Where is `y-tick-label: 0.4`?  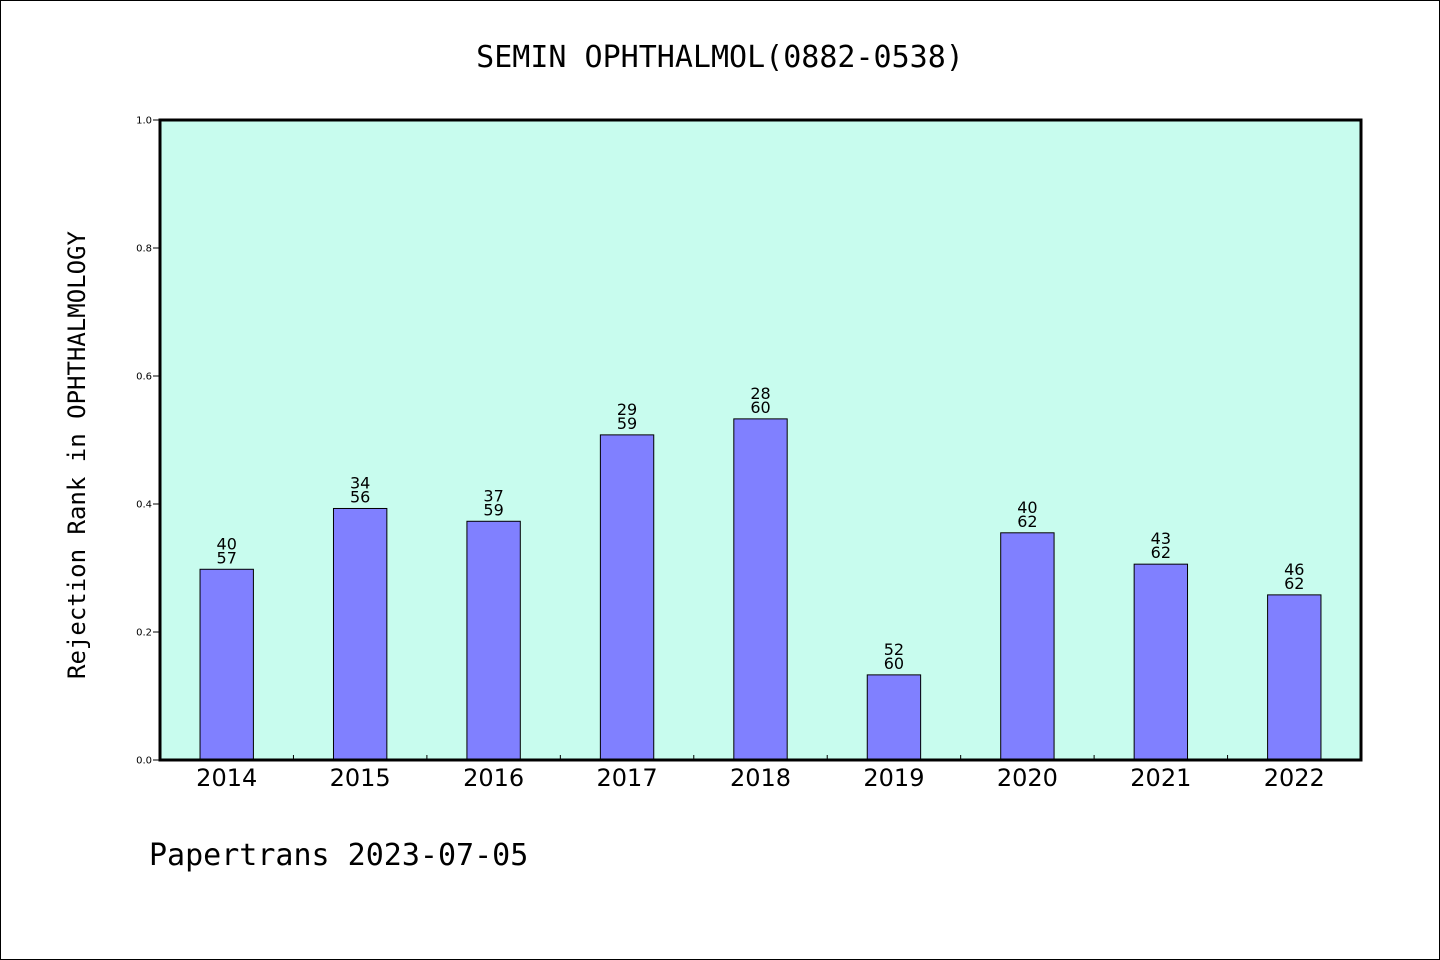
y-tick-label: 0.4 is located at coordinates (144, 505).